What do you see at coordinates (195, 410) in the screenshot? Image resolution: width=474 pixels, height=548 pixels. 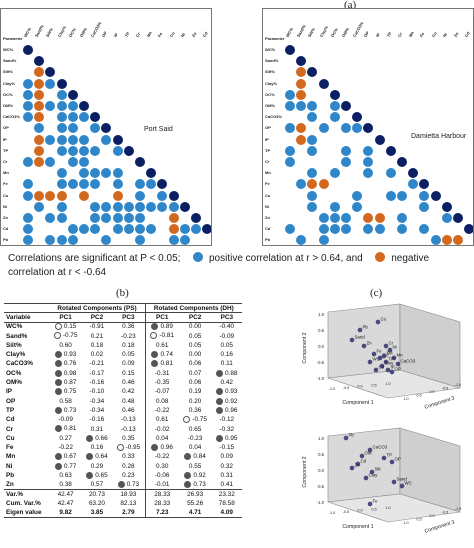 I see `cell-value: 0.36` at bounding box center [195, 410].